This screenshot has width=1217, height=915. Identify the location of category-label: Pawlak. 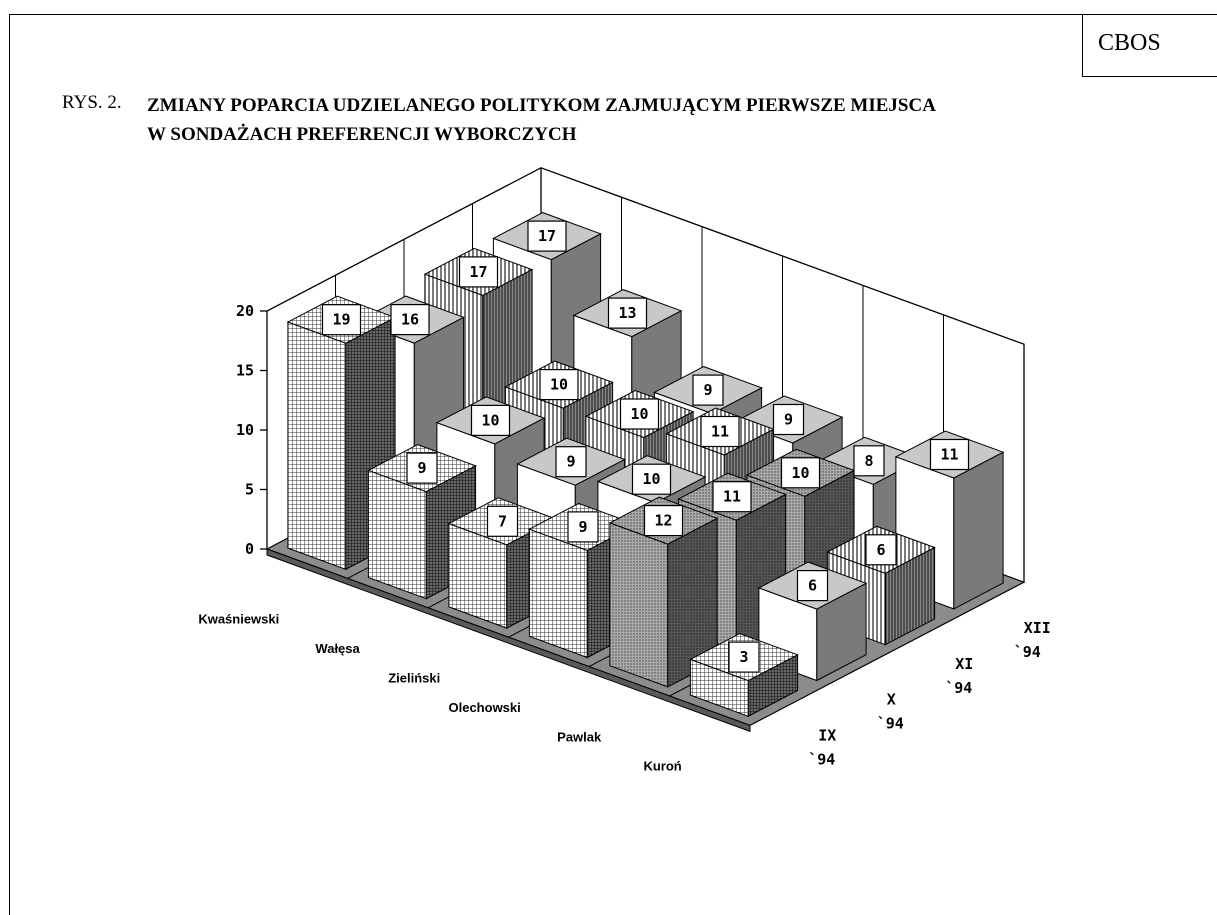
(579, 736).